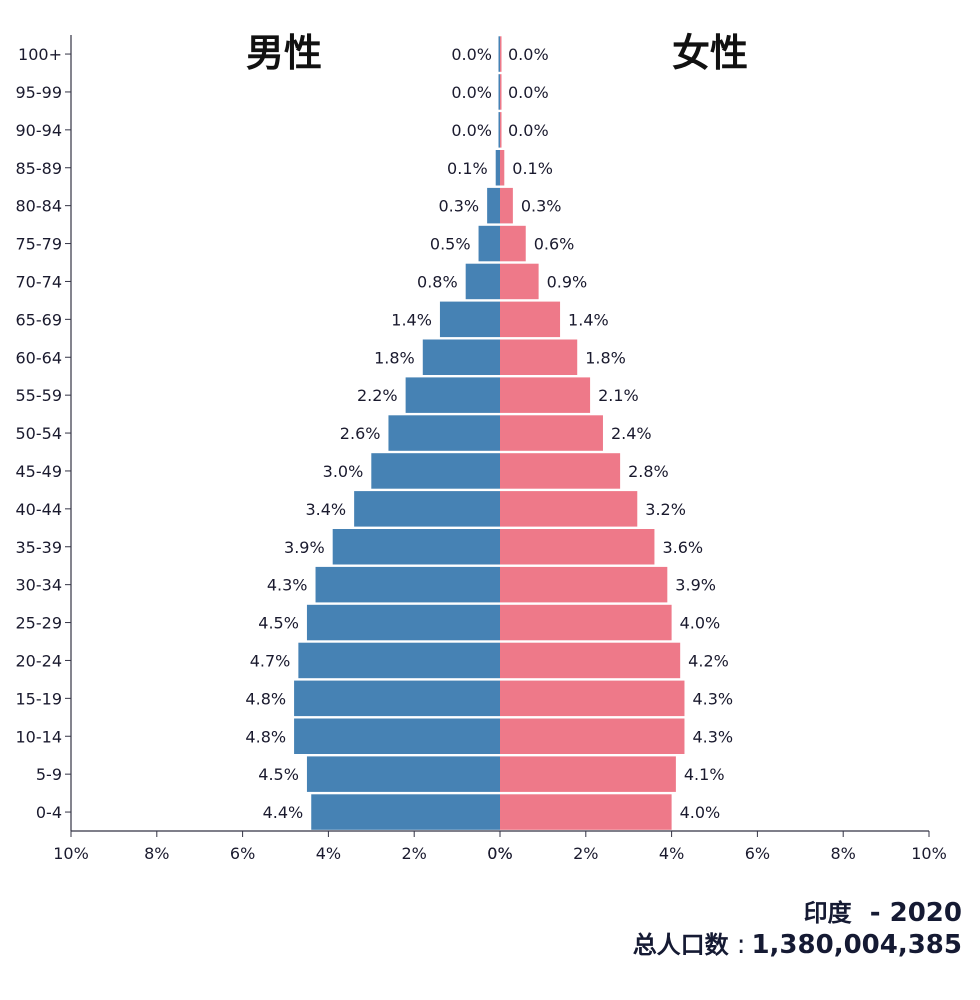  What do you see at coordinates (915, 913) in the screenshot?
I see `year-label: - 2020` at bounding box center [915, 913].